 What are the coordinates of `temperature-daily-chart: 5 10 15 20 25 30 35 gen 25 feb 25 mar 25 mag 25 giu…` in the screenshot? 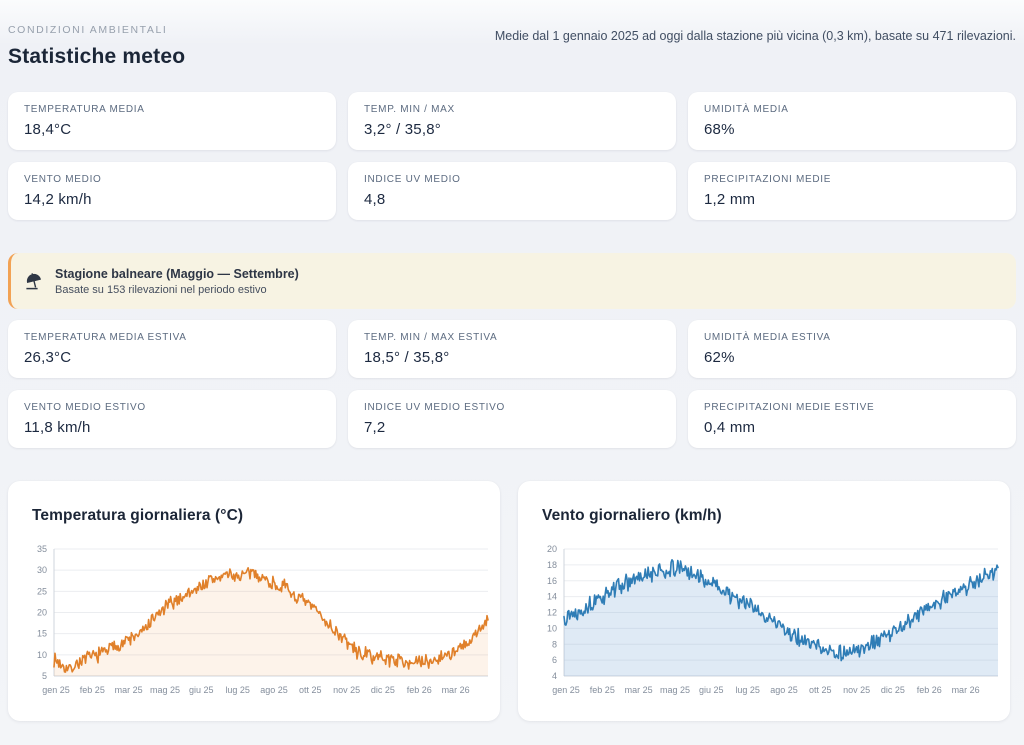 It's located at (263, 619).